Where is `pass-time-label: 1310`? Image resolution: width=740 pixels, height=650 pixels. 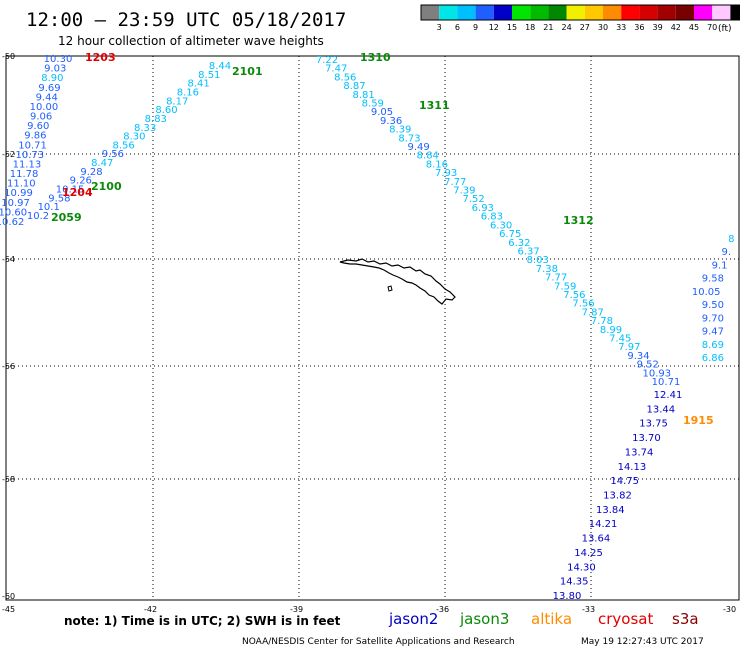
pass-time-label: 1310 is located at coordinates (375, 57).